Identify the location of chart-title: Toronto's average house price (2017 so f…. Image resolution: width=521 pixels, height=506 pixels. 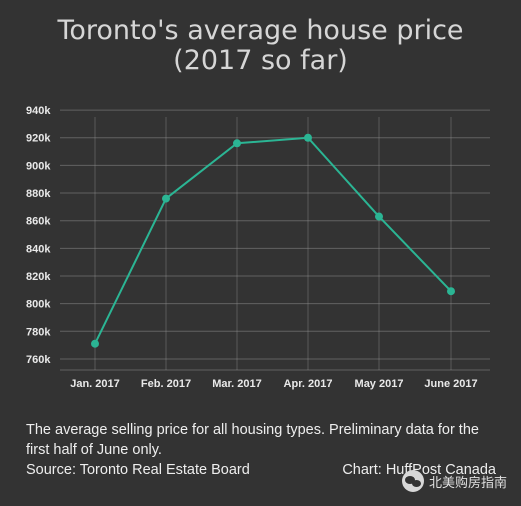
(260, 46).